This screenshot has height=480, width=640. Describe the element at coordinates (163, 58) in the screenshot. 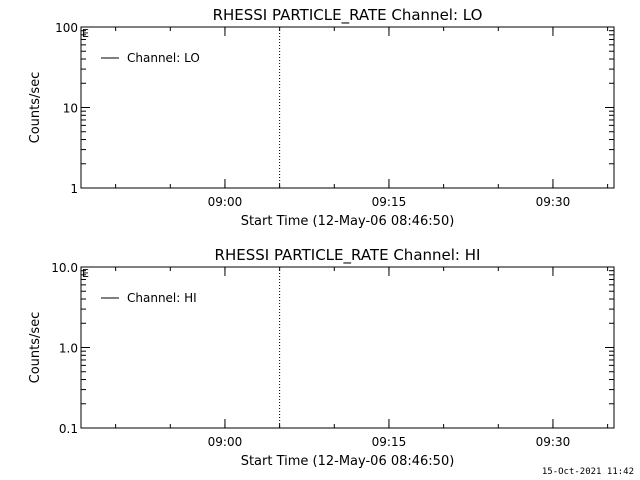

I see `legend-label: Channel: LO` at that location.